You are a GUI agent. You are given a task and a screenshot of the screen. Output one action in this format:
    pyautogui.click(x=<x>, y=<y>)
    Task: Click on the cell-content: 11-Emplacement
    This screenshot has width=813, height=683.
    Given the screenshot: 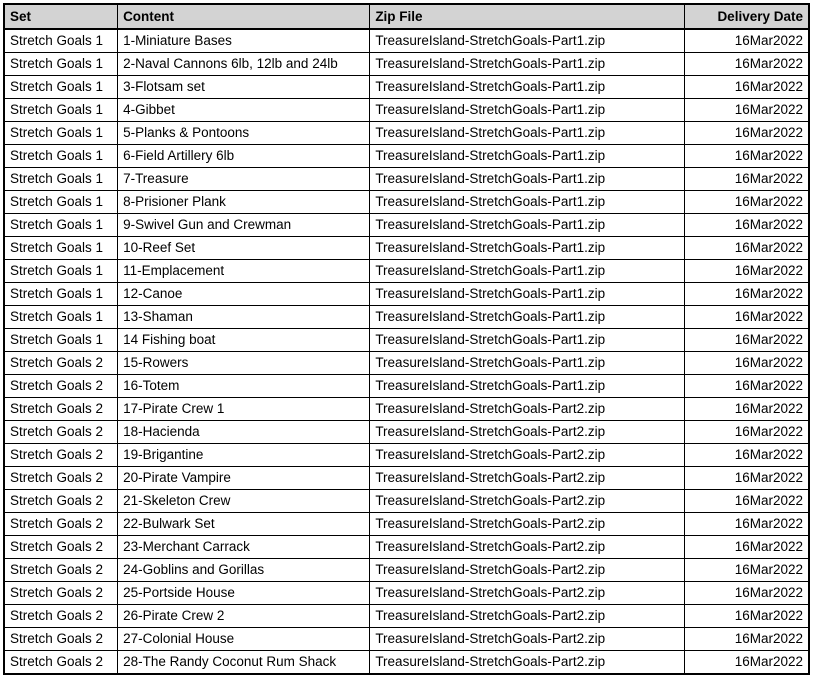 What is the action you would take?
    pyautogui.click(x=244, y=271)
    